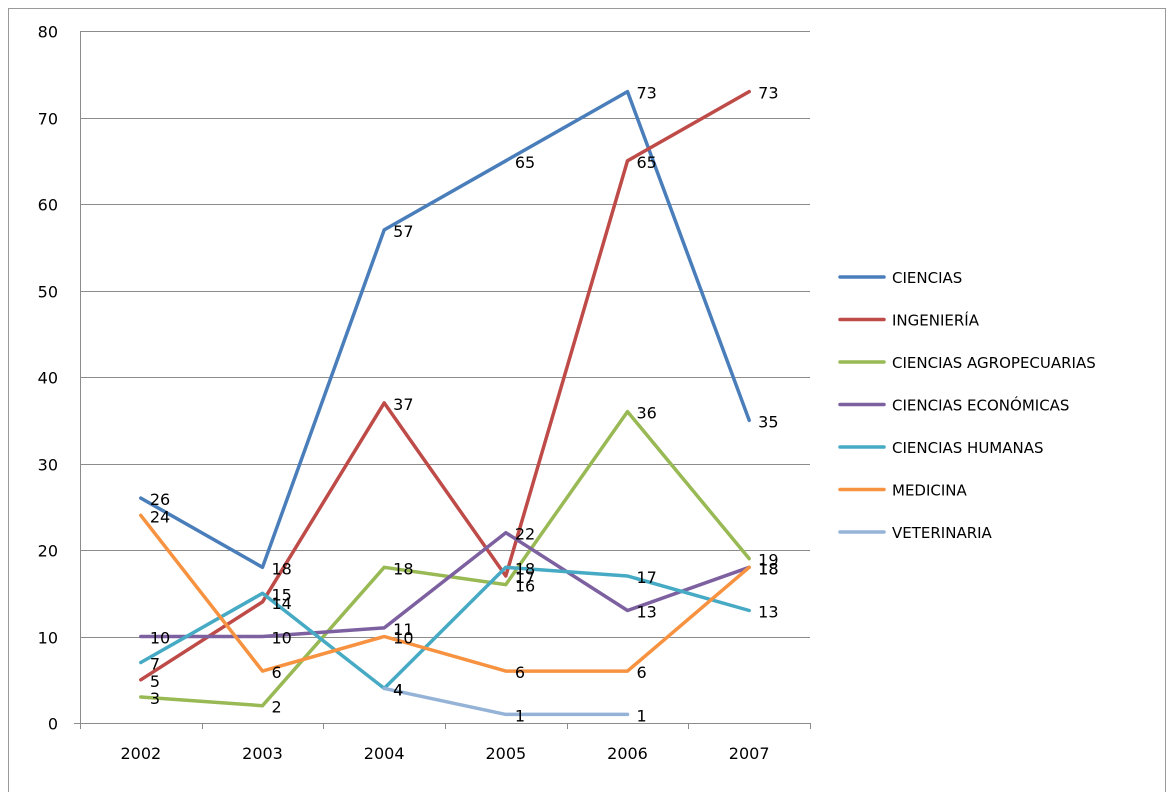  Describe the element at coordinates (403, 404) in the screenshot. I see `data-label: 37` at that location.